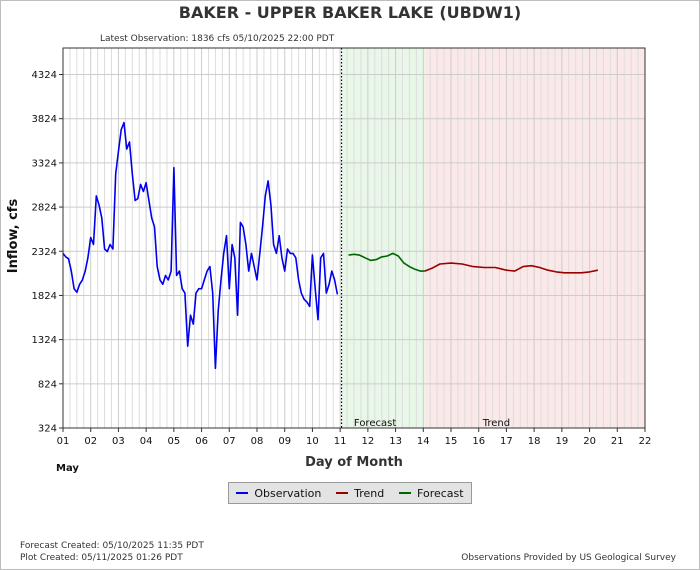  I want to click on x-tick-label: 07, so click(229, 441).